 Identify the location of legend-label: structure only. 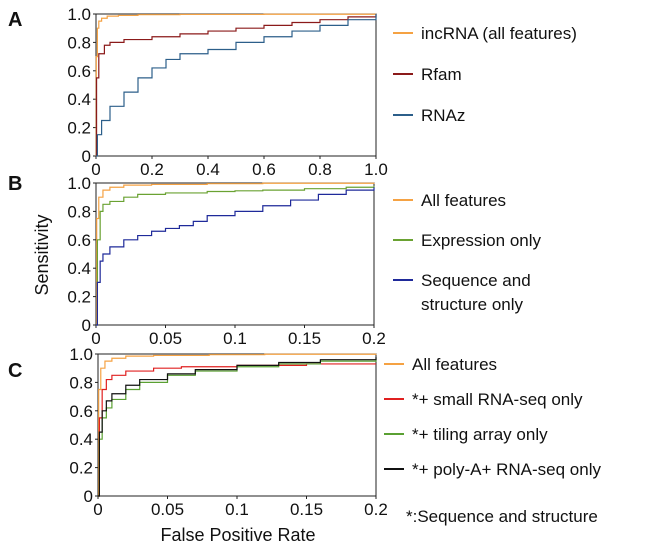
(472, 304).